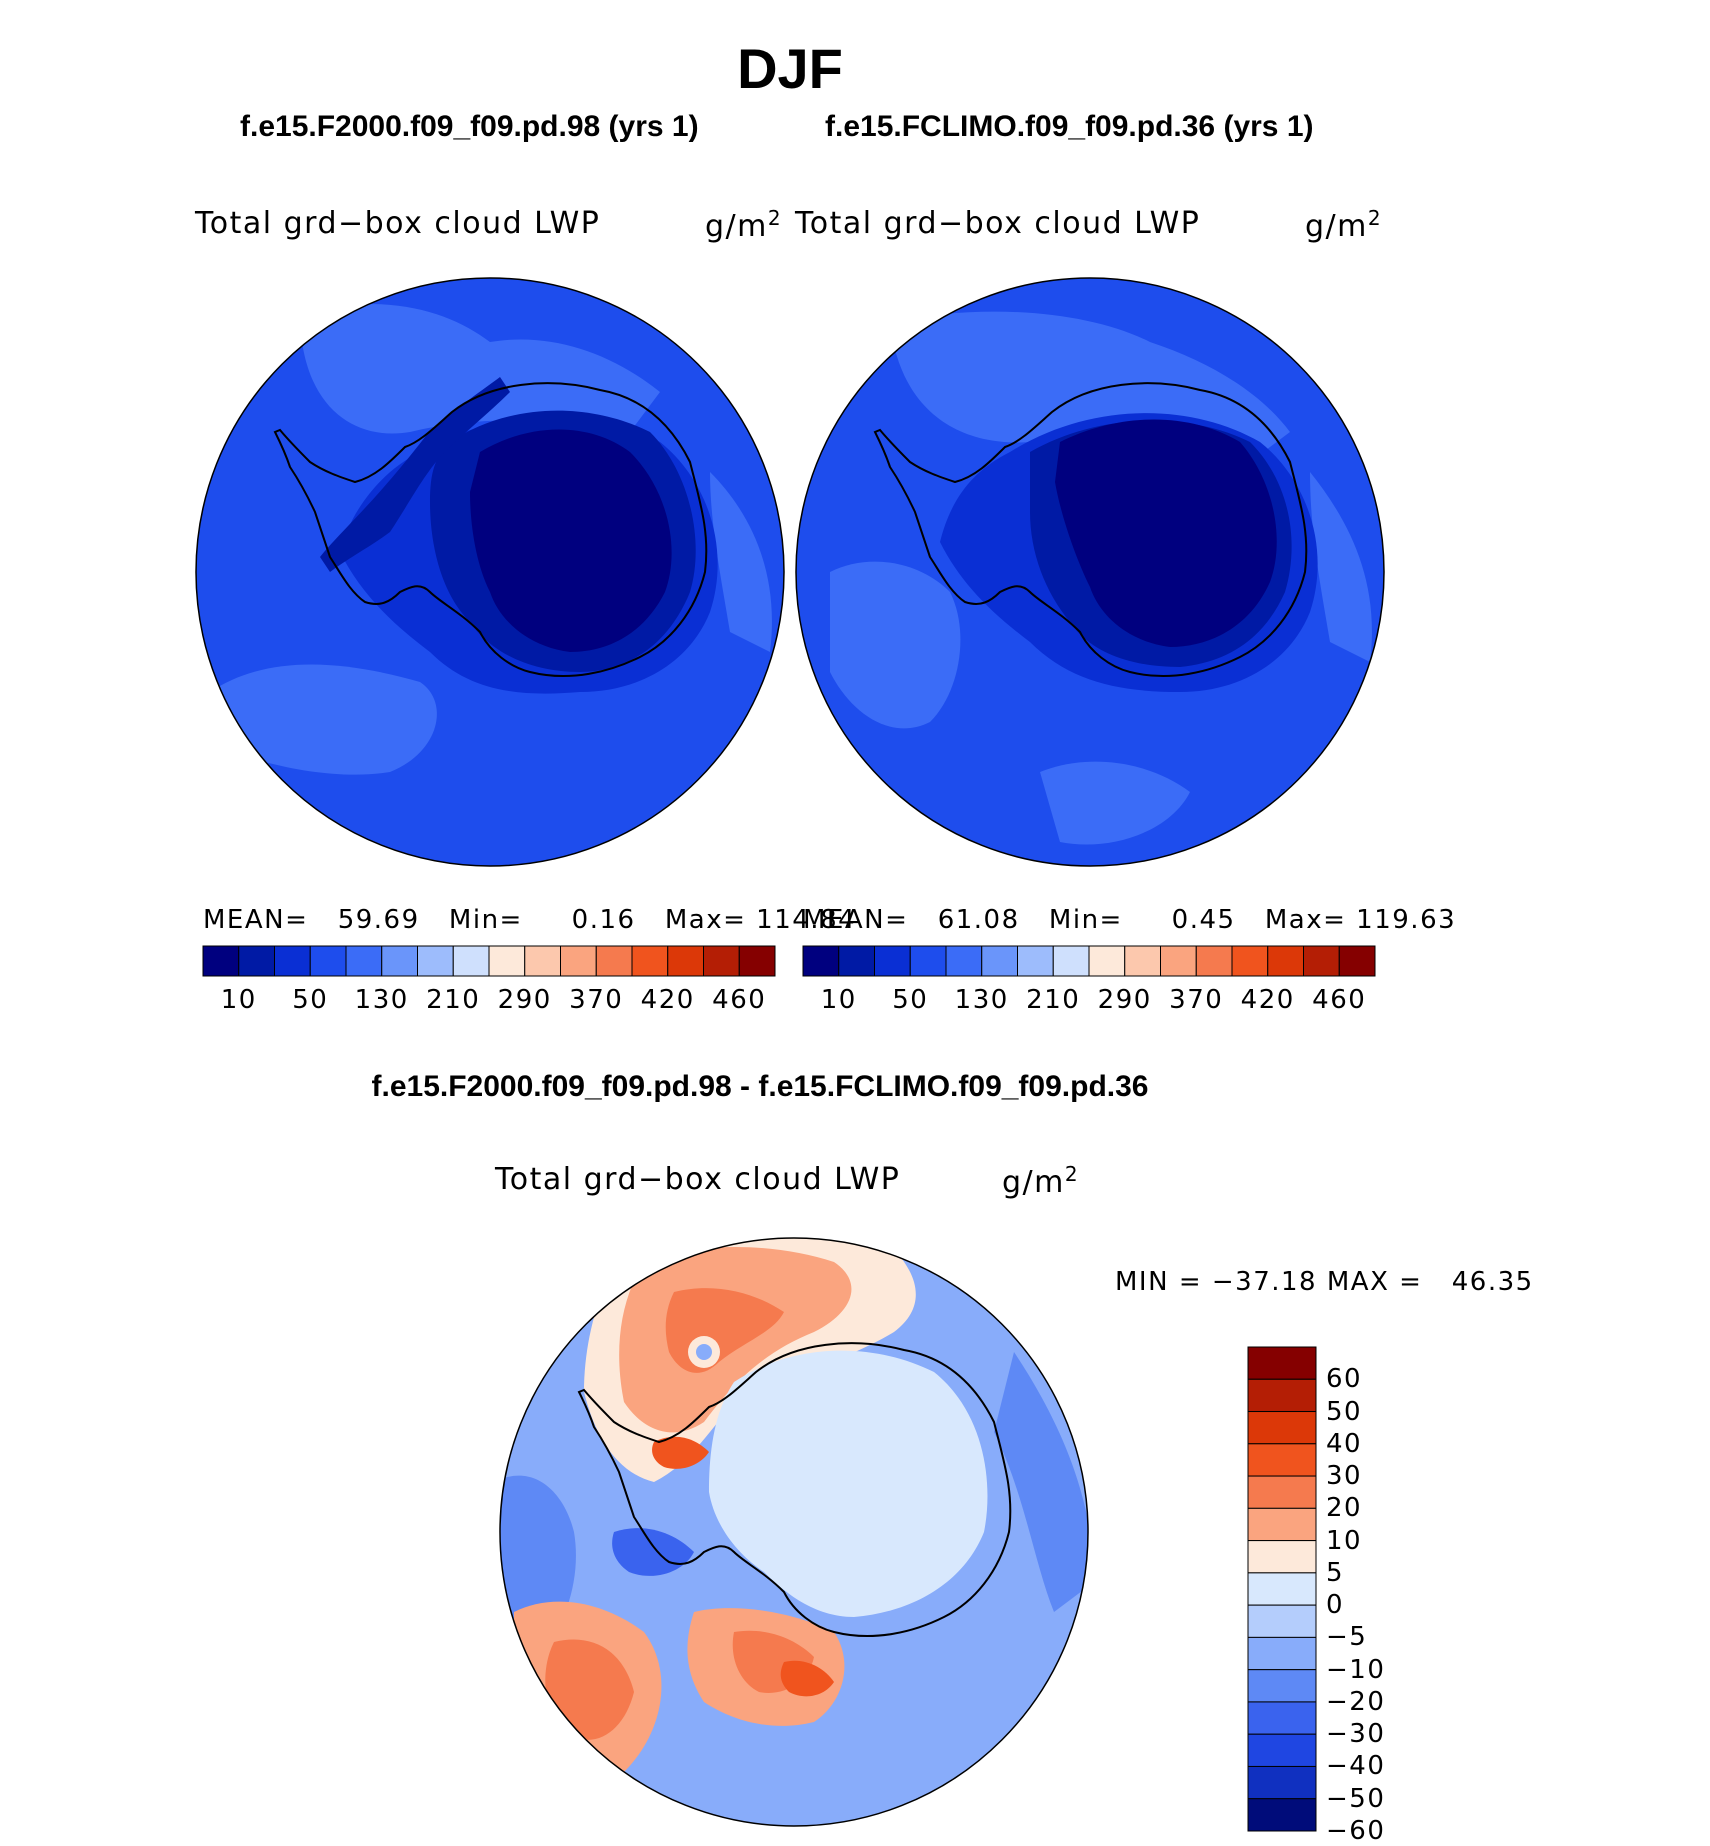  Describe the element at coordinates (1129, 920) in the screenshot. I see `stats-right: MEAN= 61.08 Min= 0.45 Max= 119.63` at that location.